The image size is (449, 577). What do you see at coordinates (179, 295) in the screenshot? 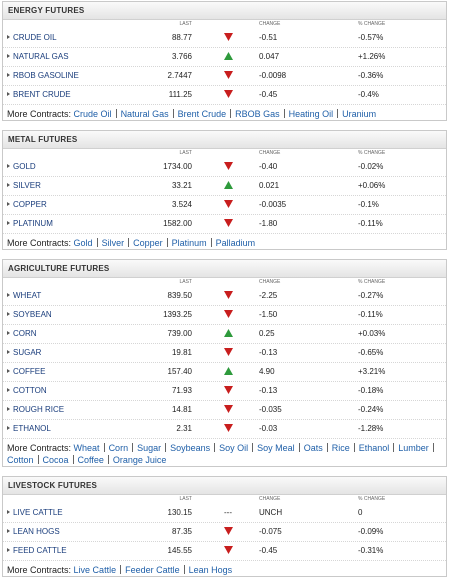
I see `last-price: 839.50` at bounding box center [179, 295].